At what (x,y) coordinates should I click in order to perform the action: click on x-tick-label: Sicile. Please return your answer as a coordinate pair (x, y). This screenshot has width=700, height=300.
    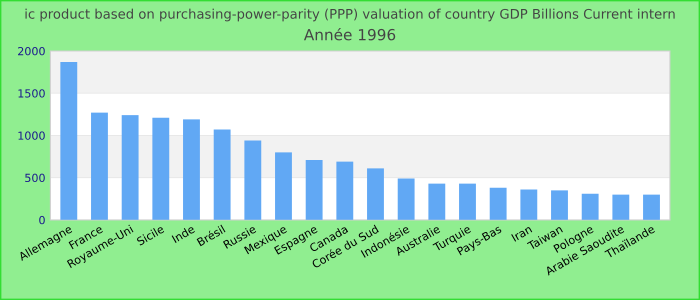
    Looking at the image, I should click on (150, 235).